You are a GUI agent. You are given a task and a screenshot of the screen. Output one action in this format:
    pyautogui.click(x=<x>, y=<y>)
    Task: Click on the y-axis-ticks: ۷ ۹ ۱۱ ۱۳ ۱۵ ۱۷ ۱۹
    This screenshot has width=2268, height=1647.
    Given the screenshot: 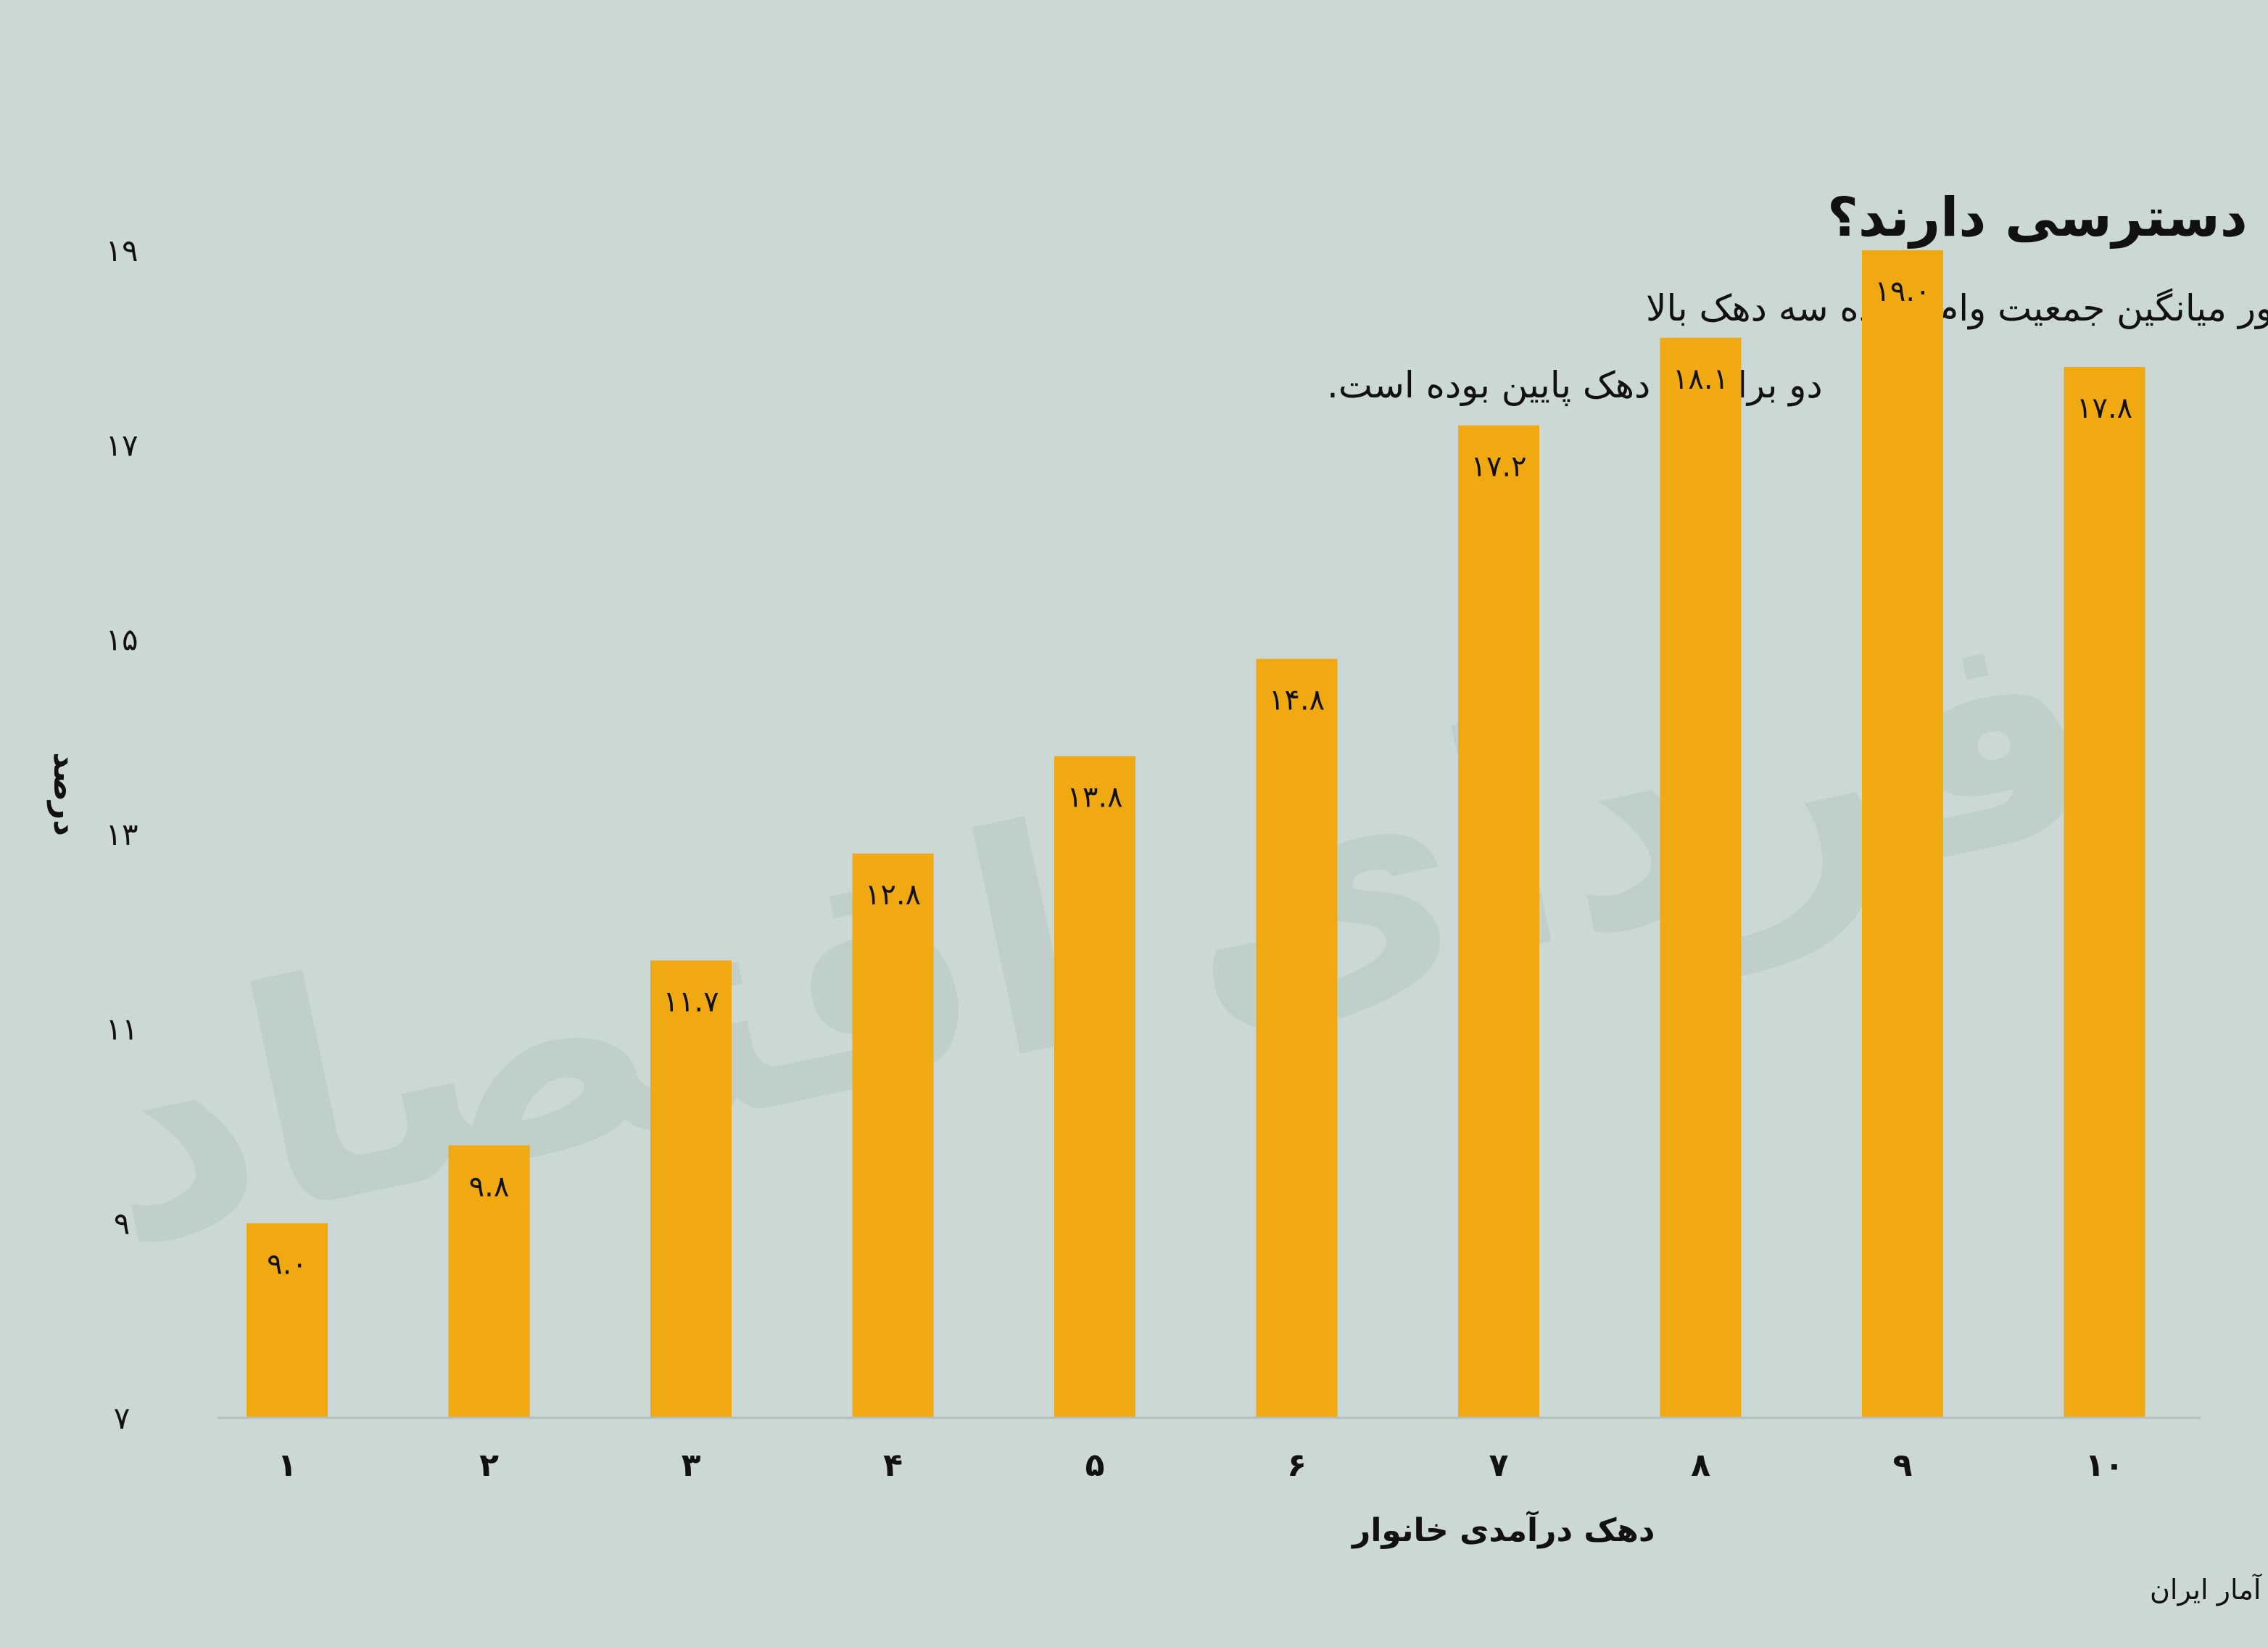 What is the action you would take?
    pyautogui.click(x=121, y=834)
    